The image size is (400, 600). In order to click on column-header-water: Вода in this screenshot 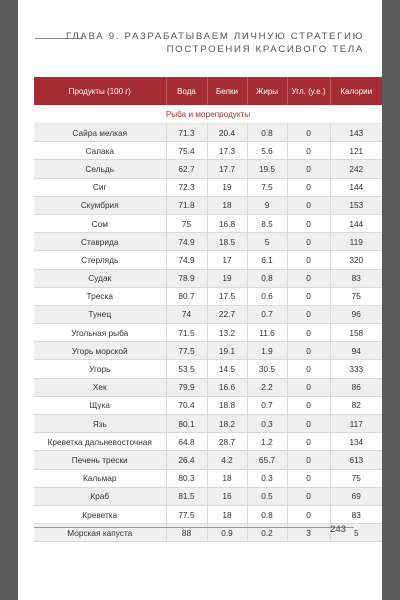, I will do `click(187, 91)`.